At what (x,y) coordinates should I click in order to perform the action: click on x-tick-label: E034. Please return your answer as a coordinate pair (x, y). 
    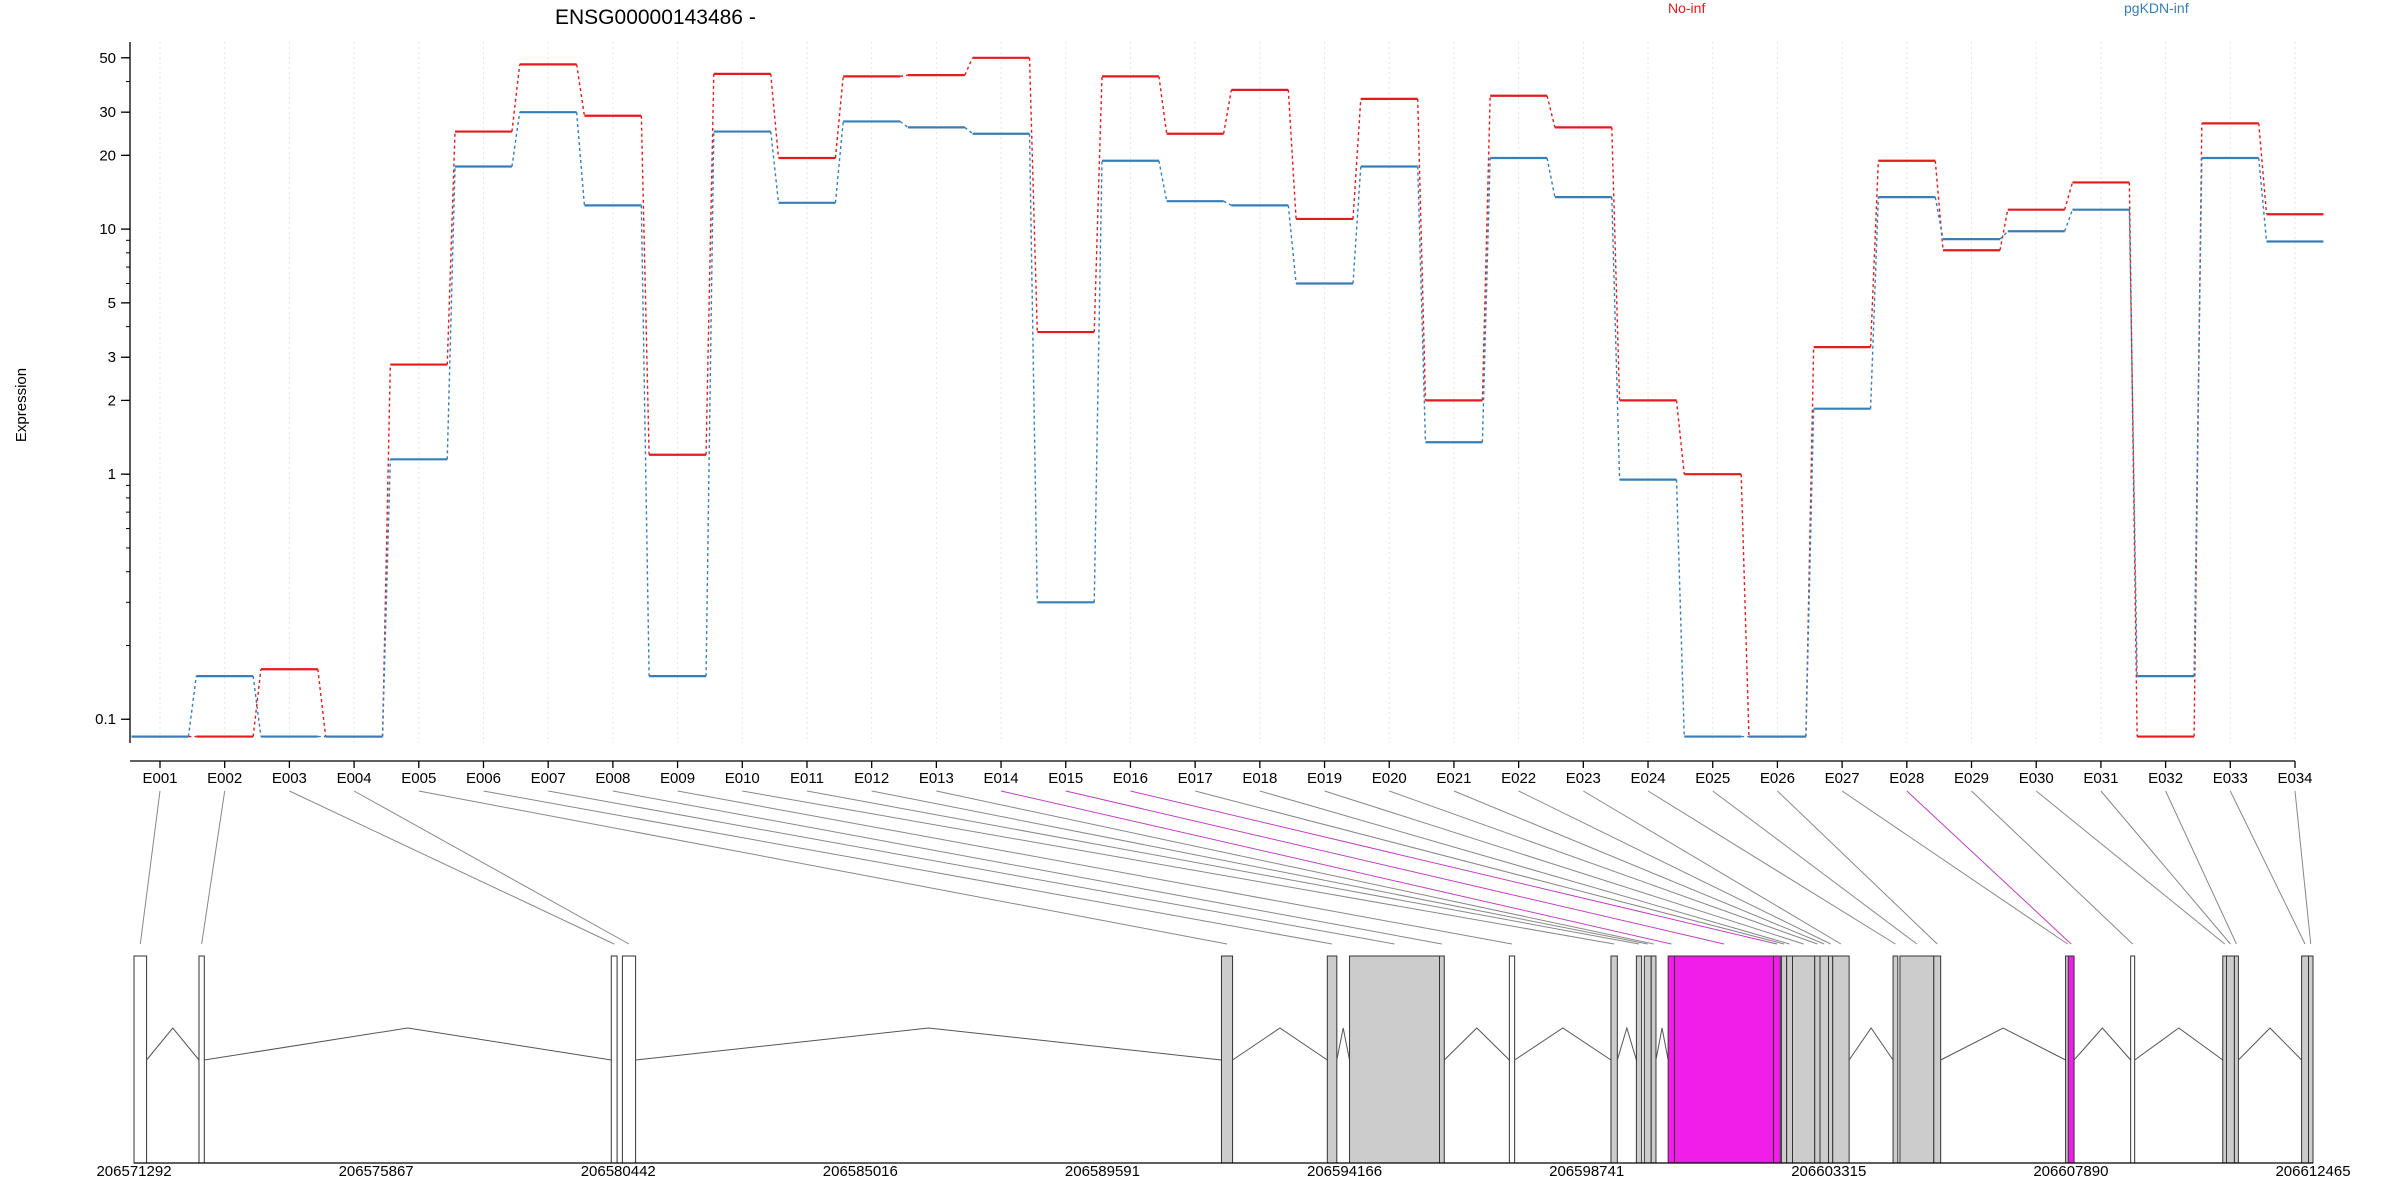
    Looking at the image, I should click on (2294, 778).